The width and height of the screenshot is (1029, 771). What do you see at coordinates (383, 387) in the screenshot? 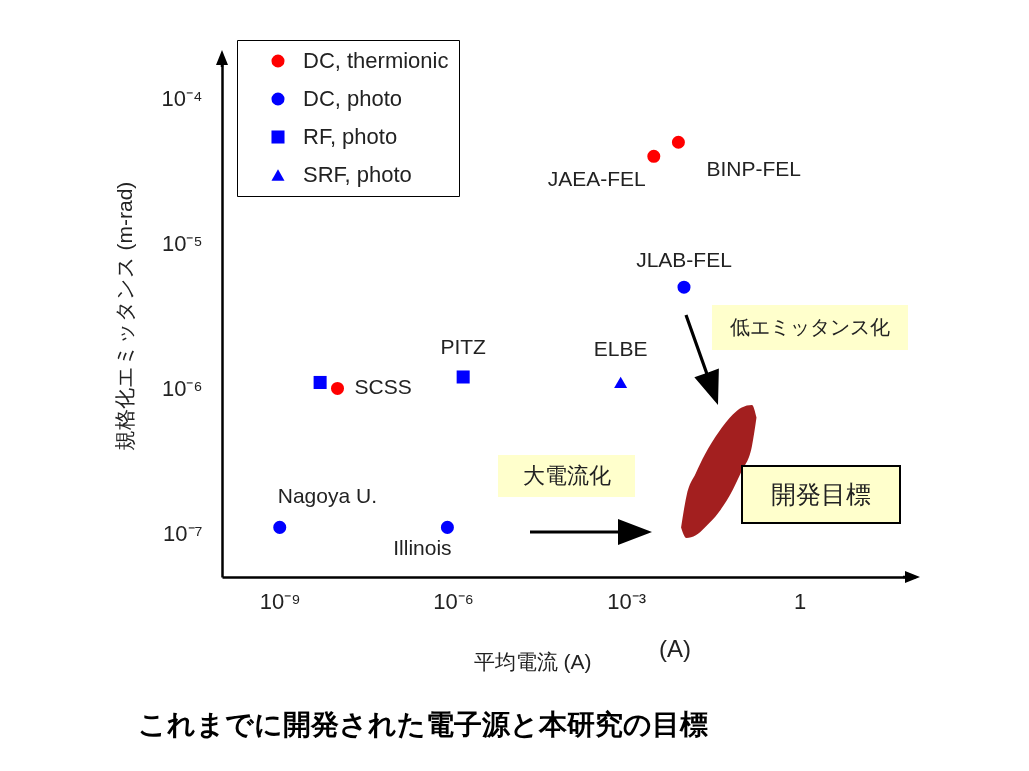
I see `annotation: SCSS` at bounding box center [383, 387].